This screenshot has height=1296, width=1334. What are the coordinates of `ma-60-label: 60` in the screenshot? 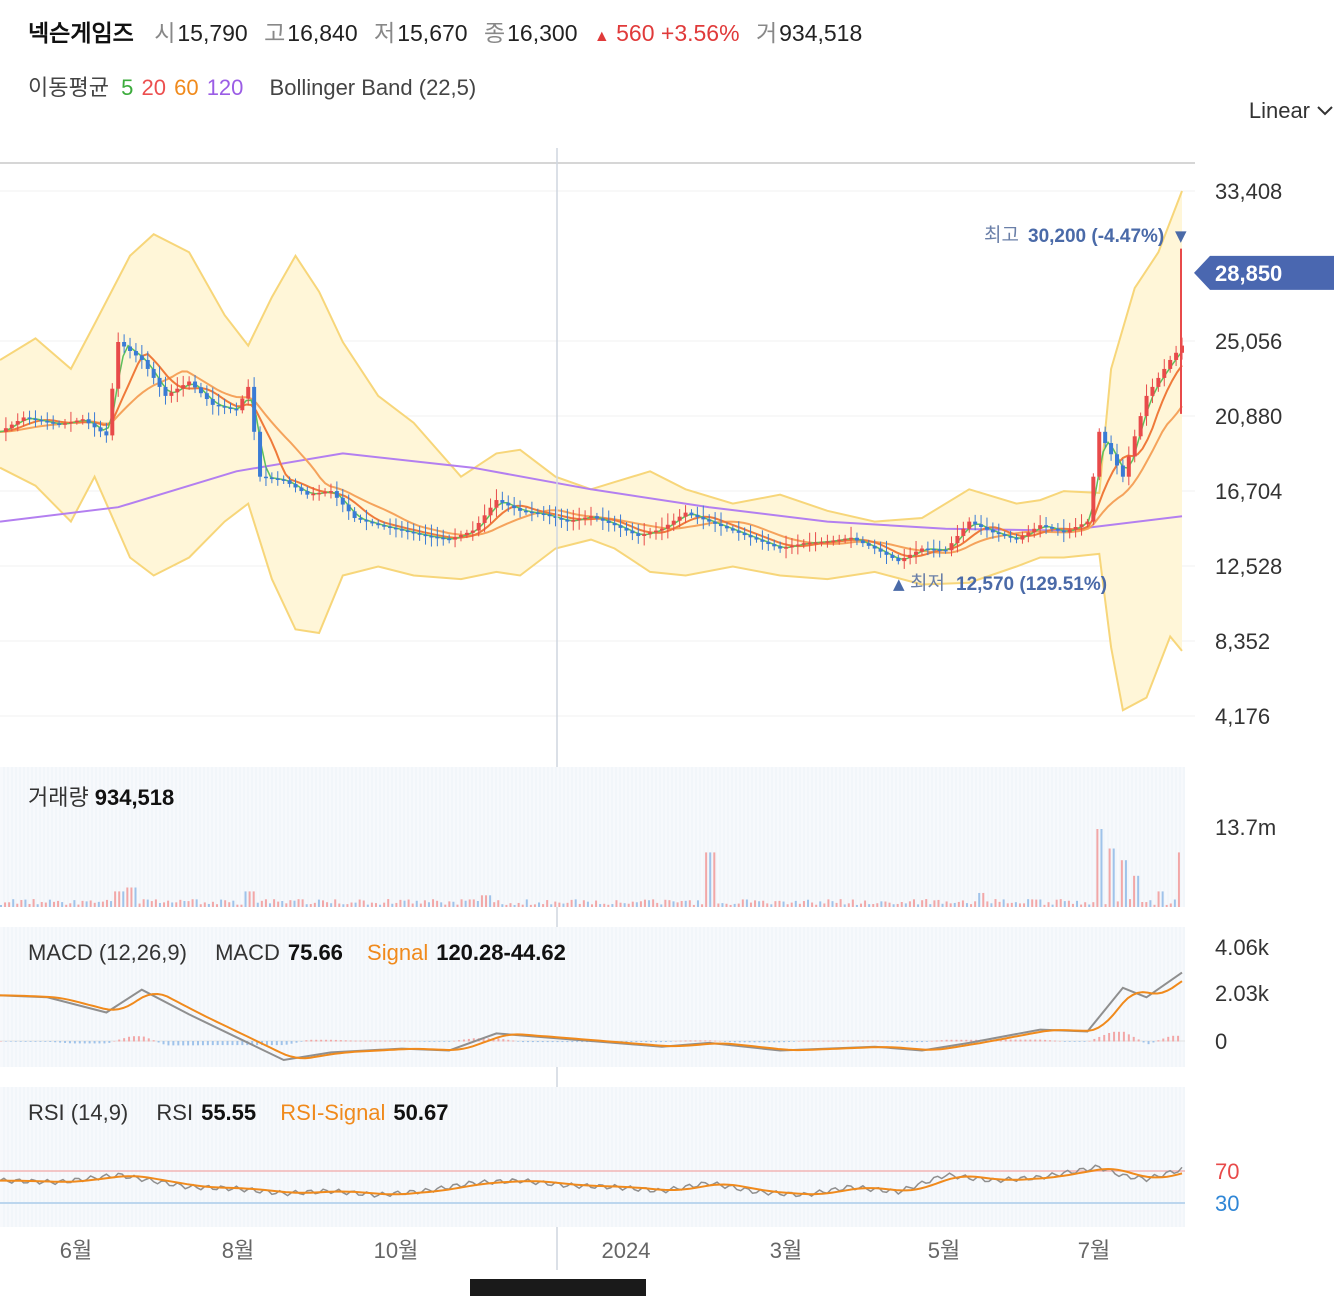 It's located at (186, 87).